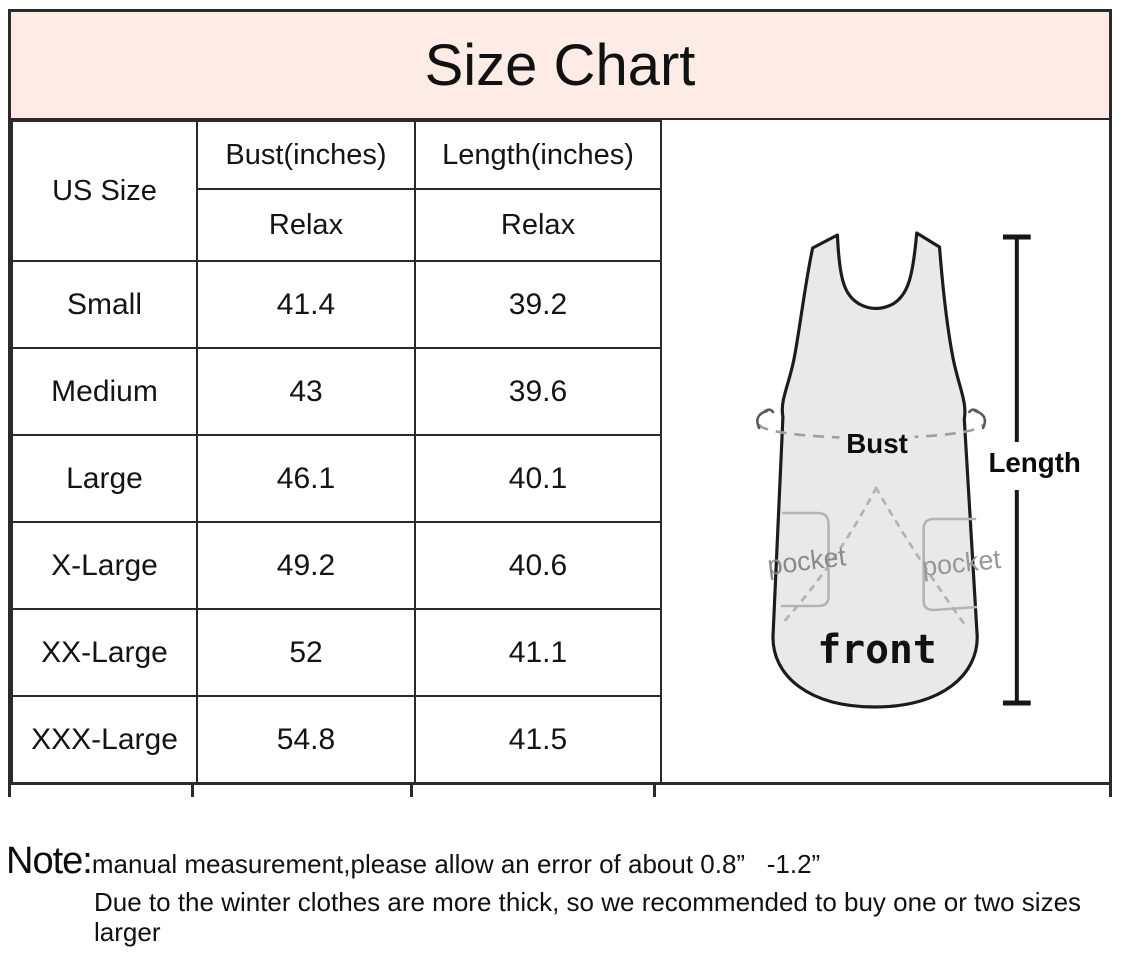  What do you see at coordinates (104, 391) in the screenshot?
I see `size-cell: Medium` at bounding box center [104, 391].